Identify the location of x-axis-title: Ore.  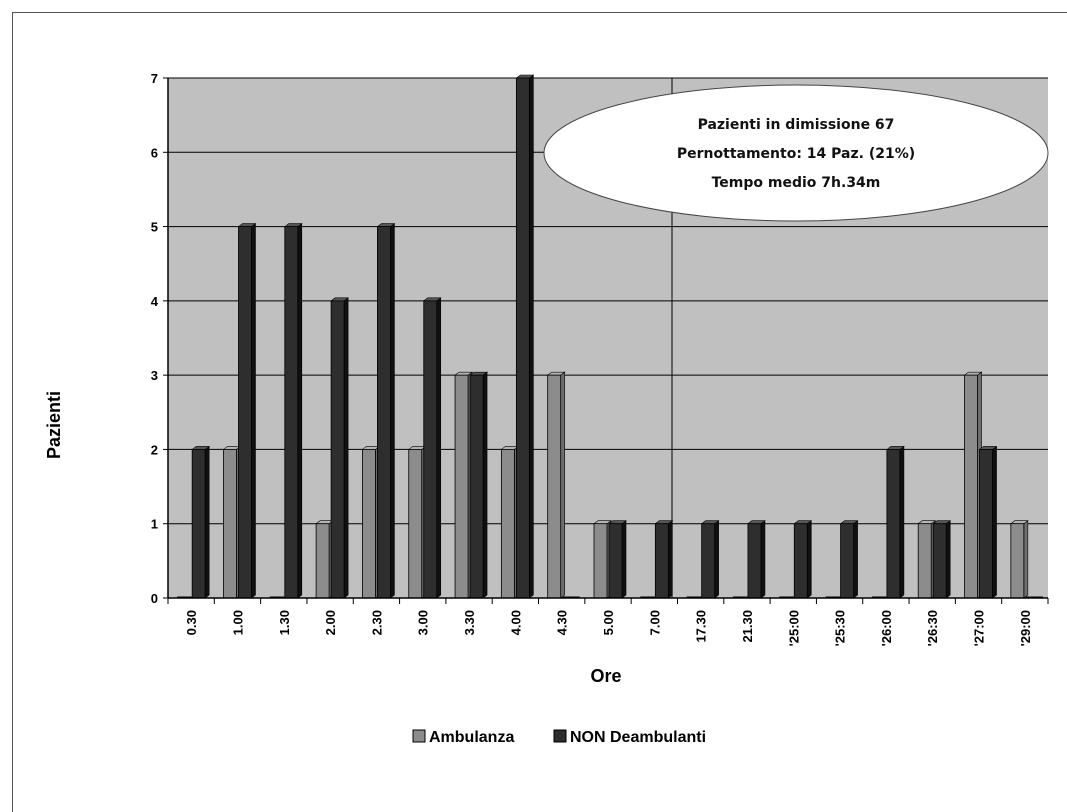
(605, 676).